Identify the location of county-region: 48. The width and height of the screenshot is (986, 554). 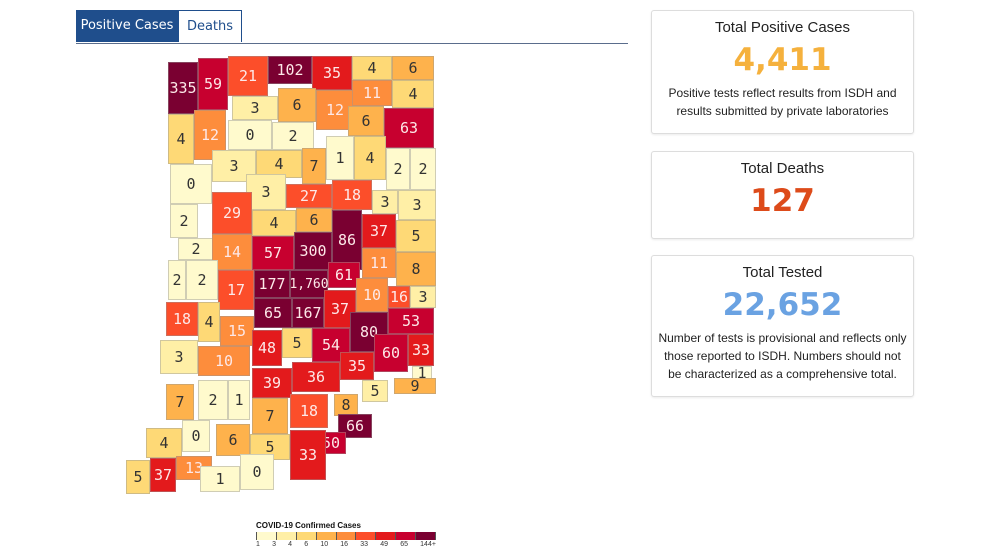
(267, 348).